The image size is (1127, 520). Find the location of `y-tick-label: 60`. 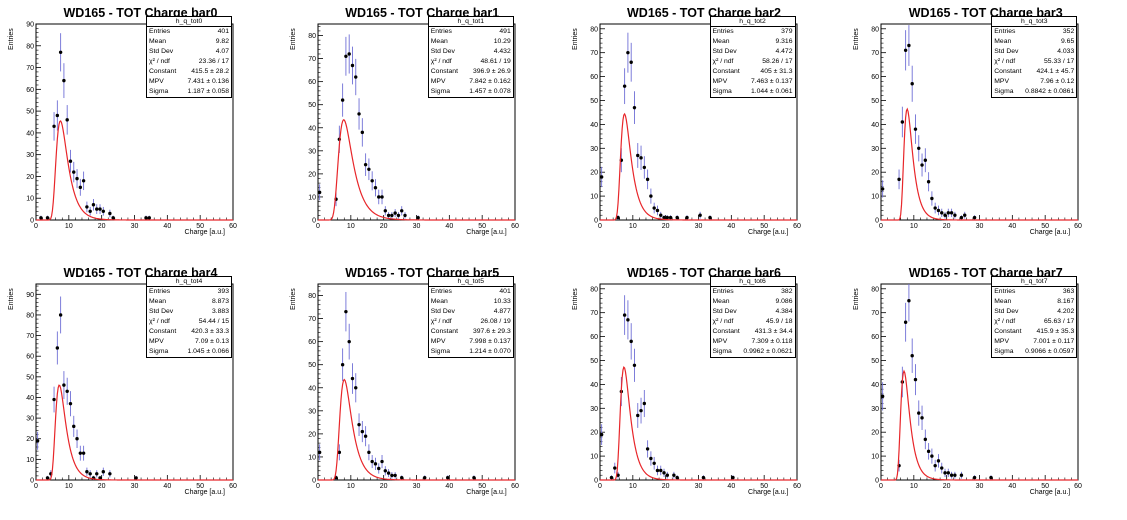

y-tick-label: 60 is located at coordinates (30, 90).